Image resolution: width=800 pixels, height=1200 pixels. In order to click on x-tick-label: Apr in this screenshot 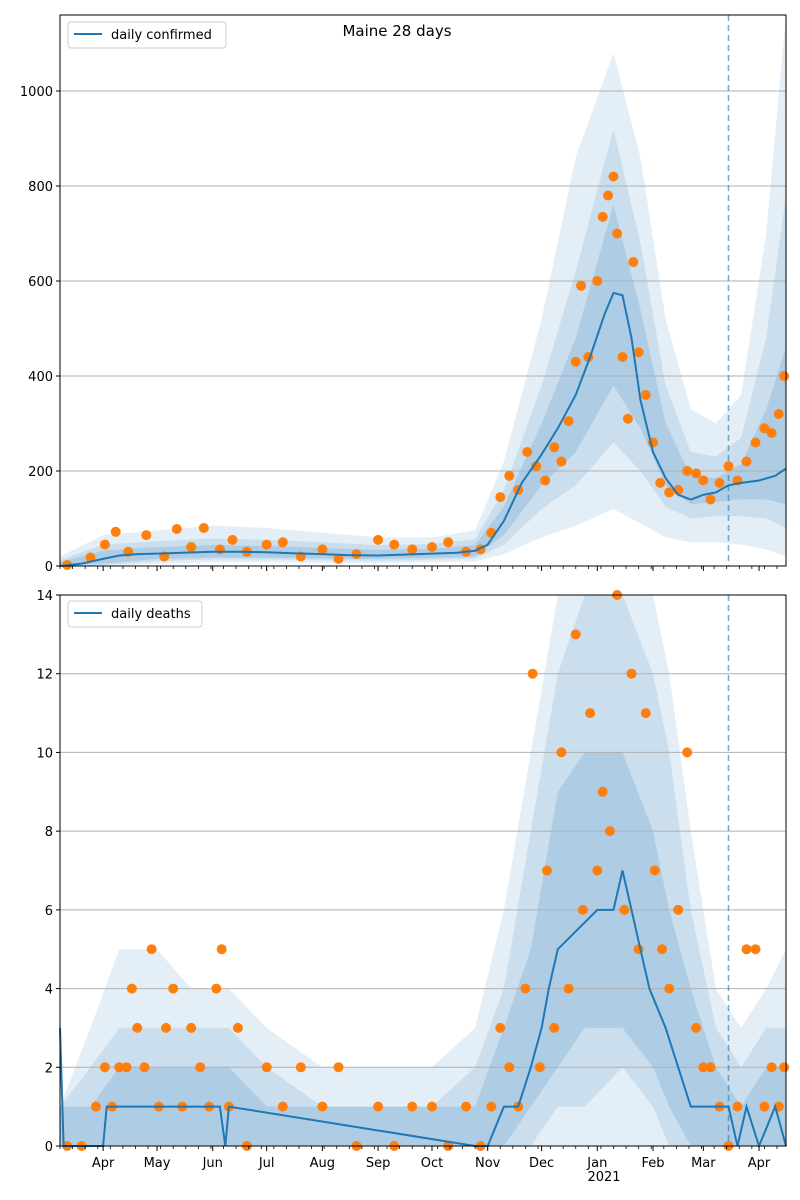, I will do `click(759, 1163)`.